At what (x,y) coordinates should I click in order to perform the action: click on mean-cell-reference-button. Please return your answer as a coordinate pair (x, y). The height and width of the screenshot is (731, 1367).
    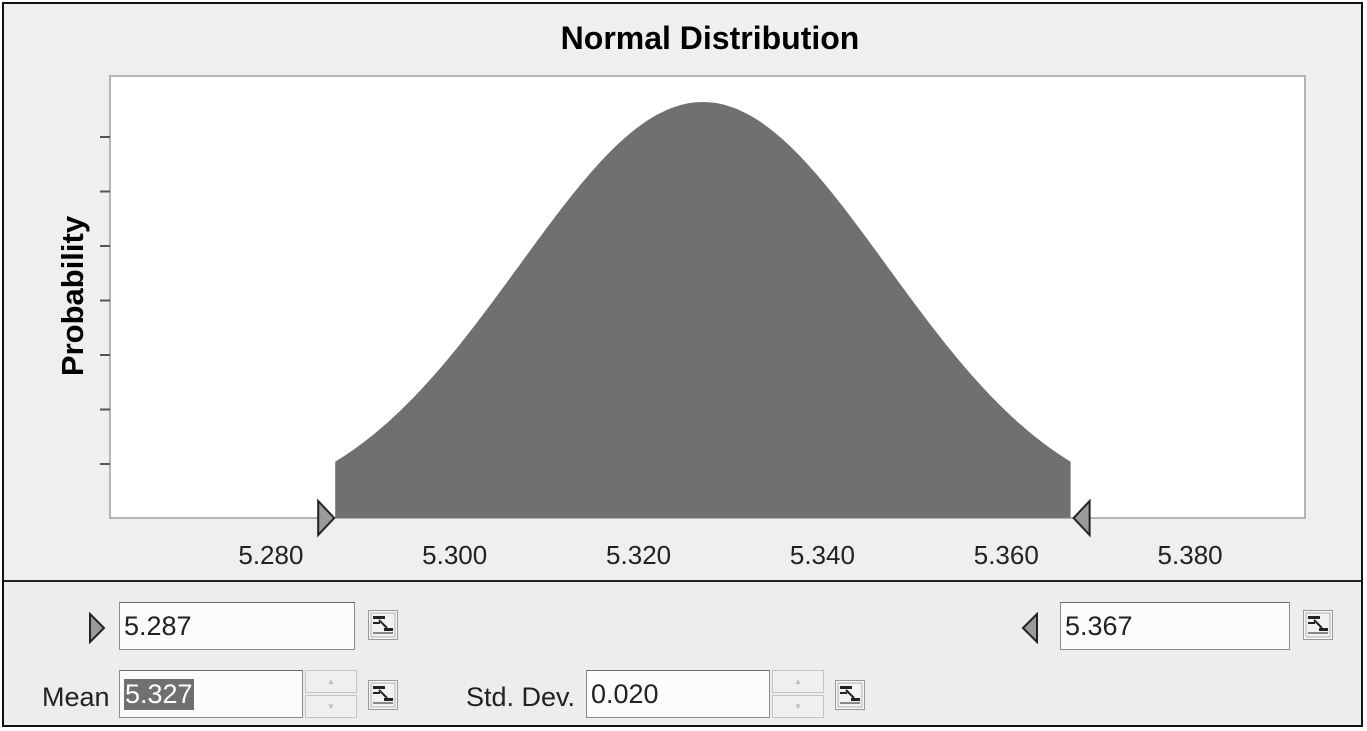
    Looking at the image, I should click on (383, 695).